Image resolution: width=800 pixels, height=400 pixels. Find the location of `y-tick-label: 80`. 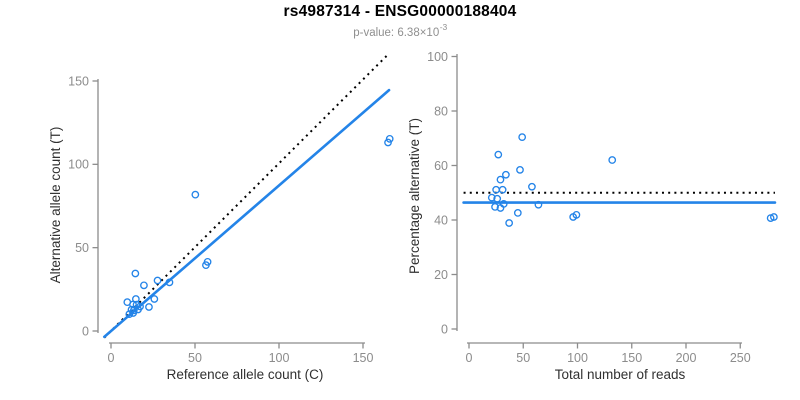

y-tick-label: 80 is located at coordinates (441, 111).